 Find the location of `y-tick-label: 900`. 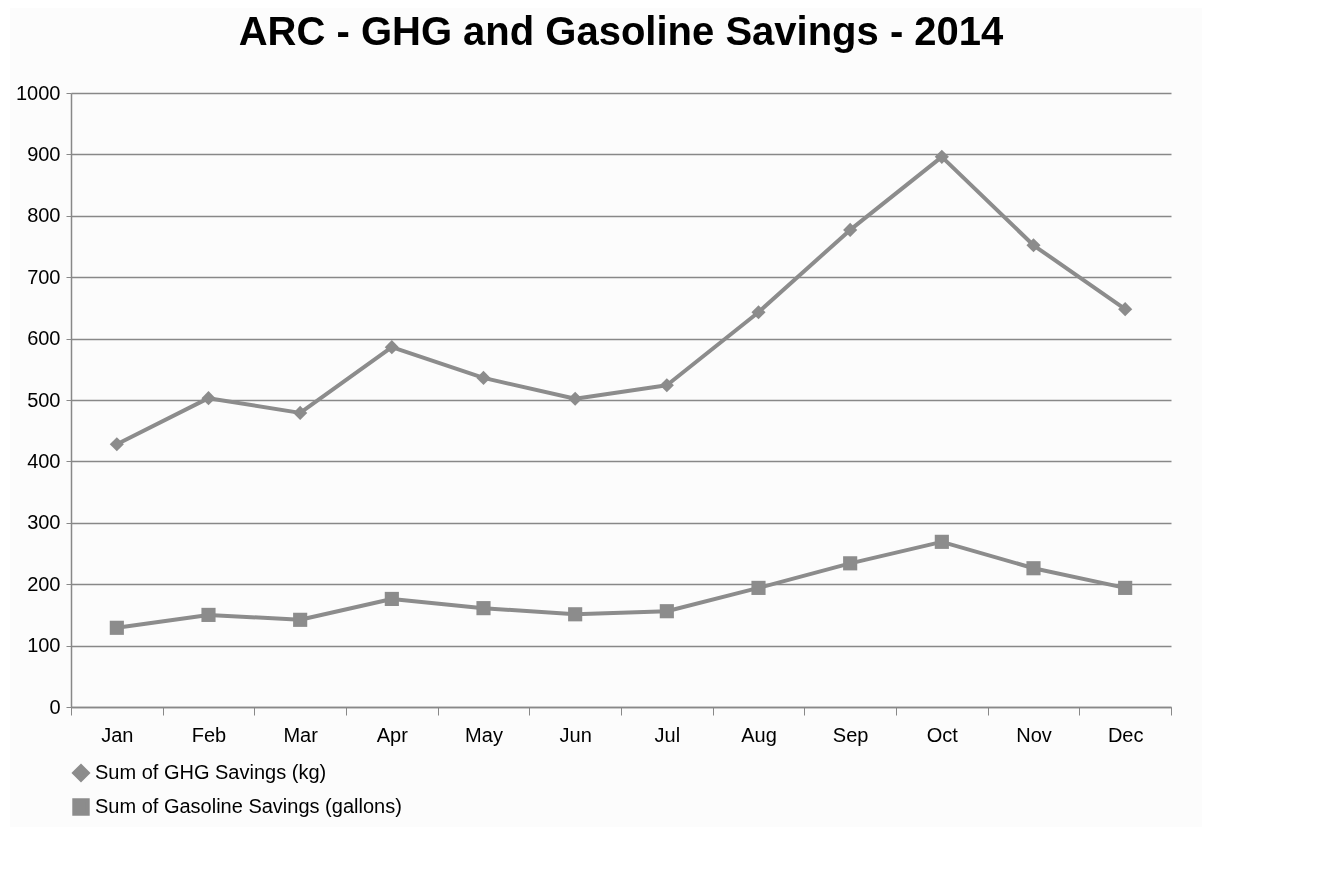

y-tick-label: 900 is located at coordinates (44, 153).